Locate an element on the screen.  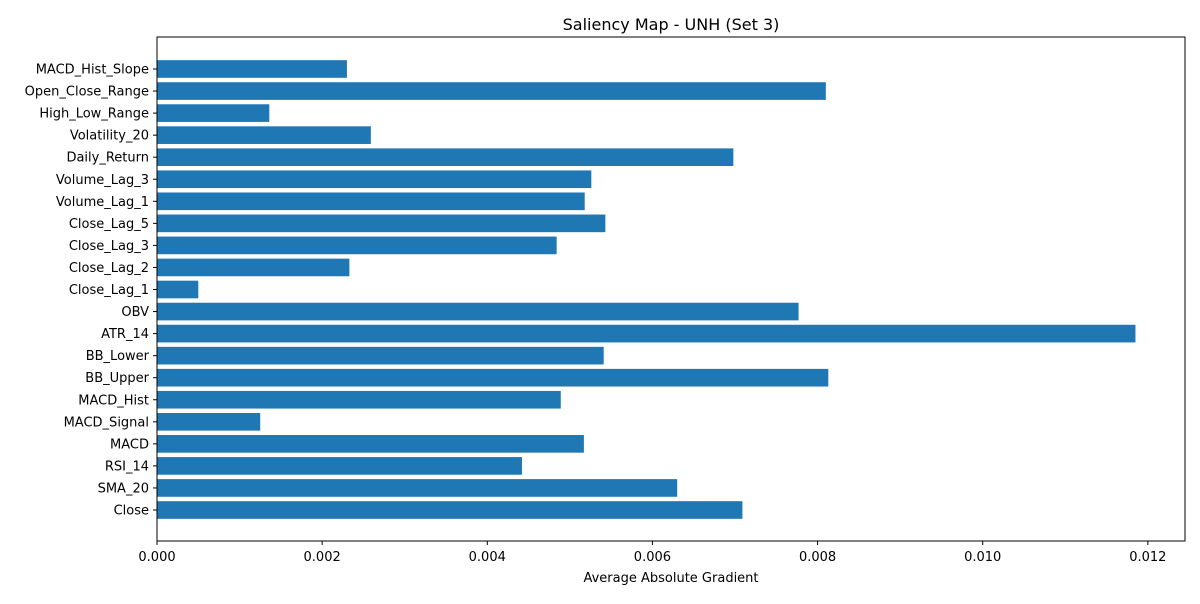
x-tick-label: 0.010 is located at coordinates (982, 557).